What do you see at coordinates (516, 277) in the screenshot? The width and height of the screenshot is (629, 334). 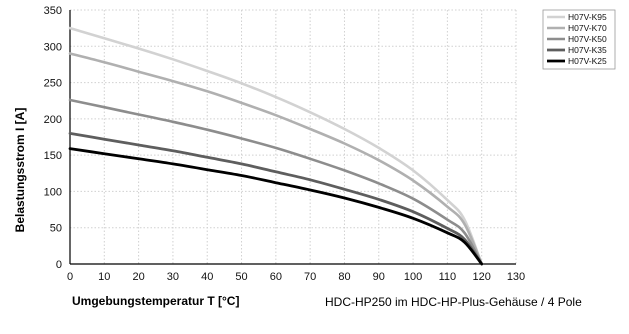 I see `x-tick-label-13: 130` at bounding box center [516, 277].